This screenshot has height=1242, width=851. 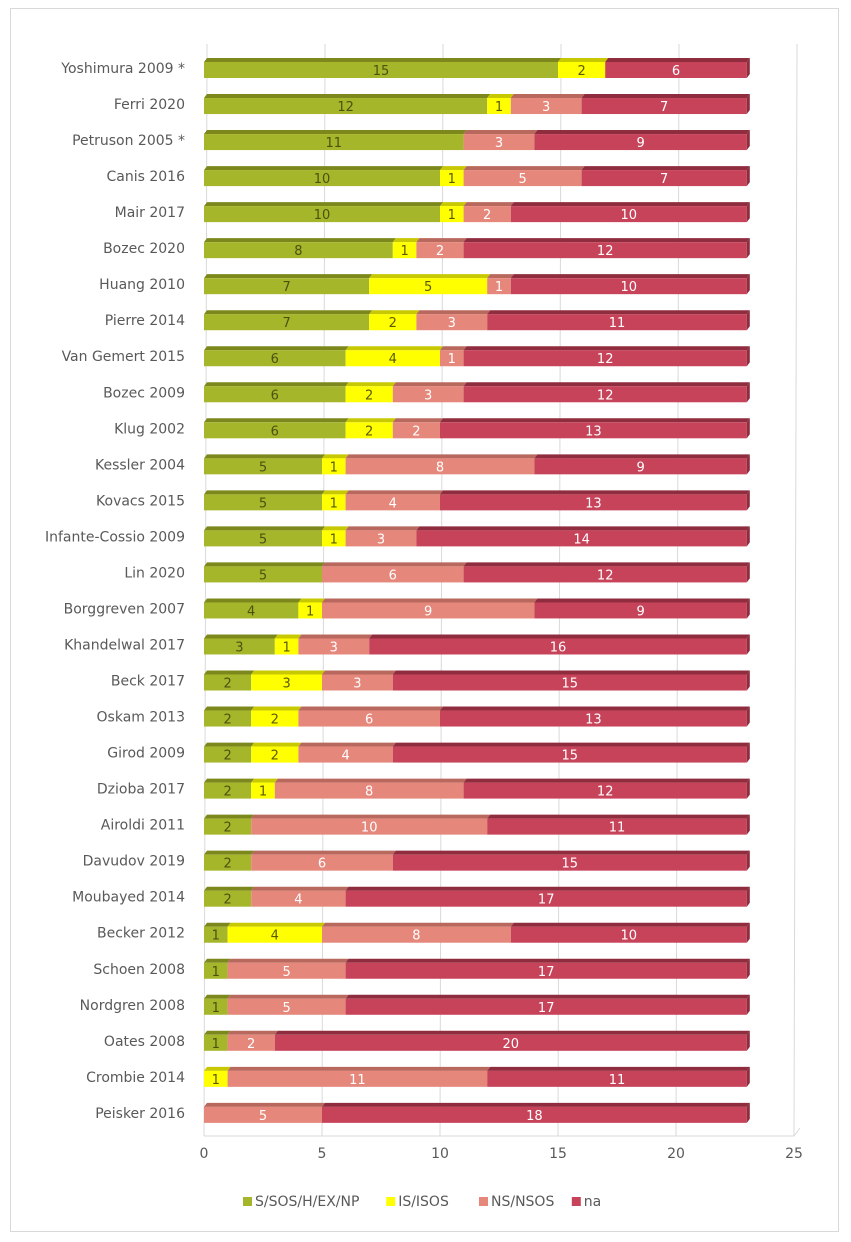 I want to click on category-label: Peisker 2016, so click(x=140, y=1114).